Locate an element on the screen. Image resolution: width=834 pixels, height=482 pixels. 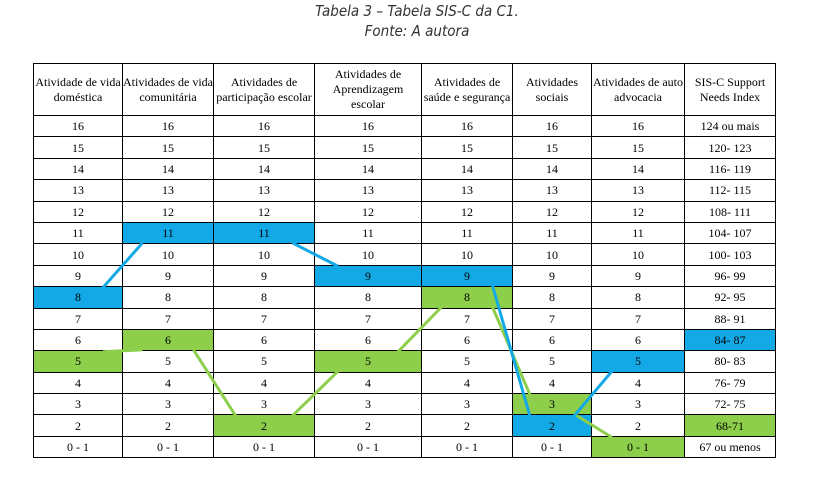
header-auto-advocacia: Atividades de auto advocacia is located at coordinates (638, 89).